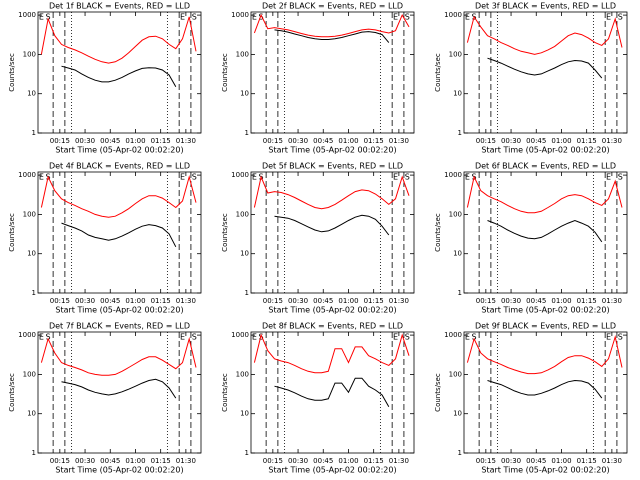  Describe the element at coordinates (119, 326) in the screenshot. I see `chart-title: Det 7f BLACK = Events, RED = LLD` at that location.